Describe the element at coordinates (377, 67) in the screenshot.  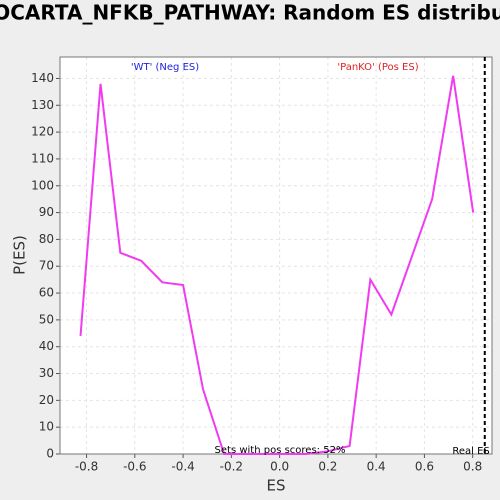
I see `pos-annotation: 'PanKO' (Pos ES)` at that location.